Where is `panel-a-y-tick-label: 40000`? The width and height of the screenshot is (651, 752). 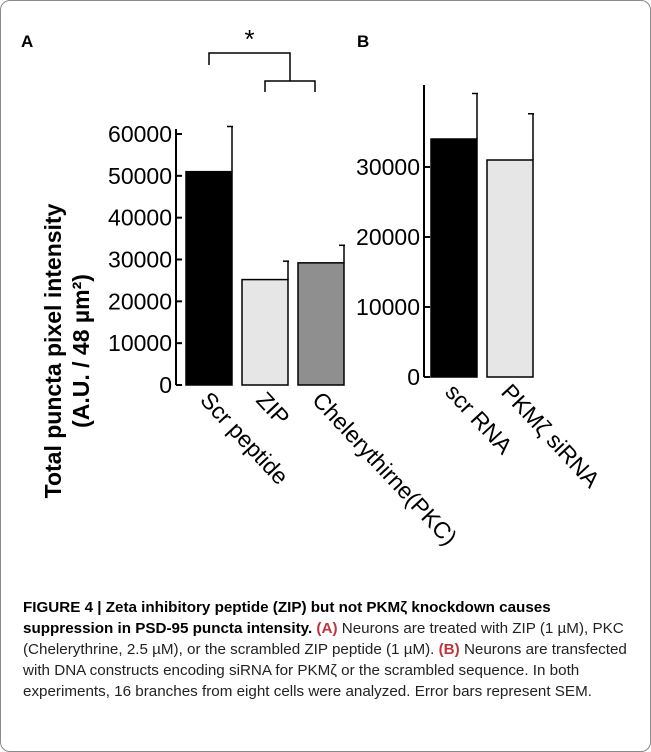 panel-a-y-tick-label: 40000 is located at coordinates (140, 218).